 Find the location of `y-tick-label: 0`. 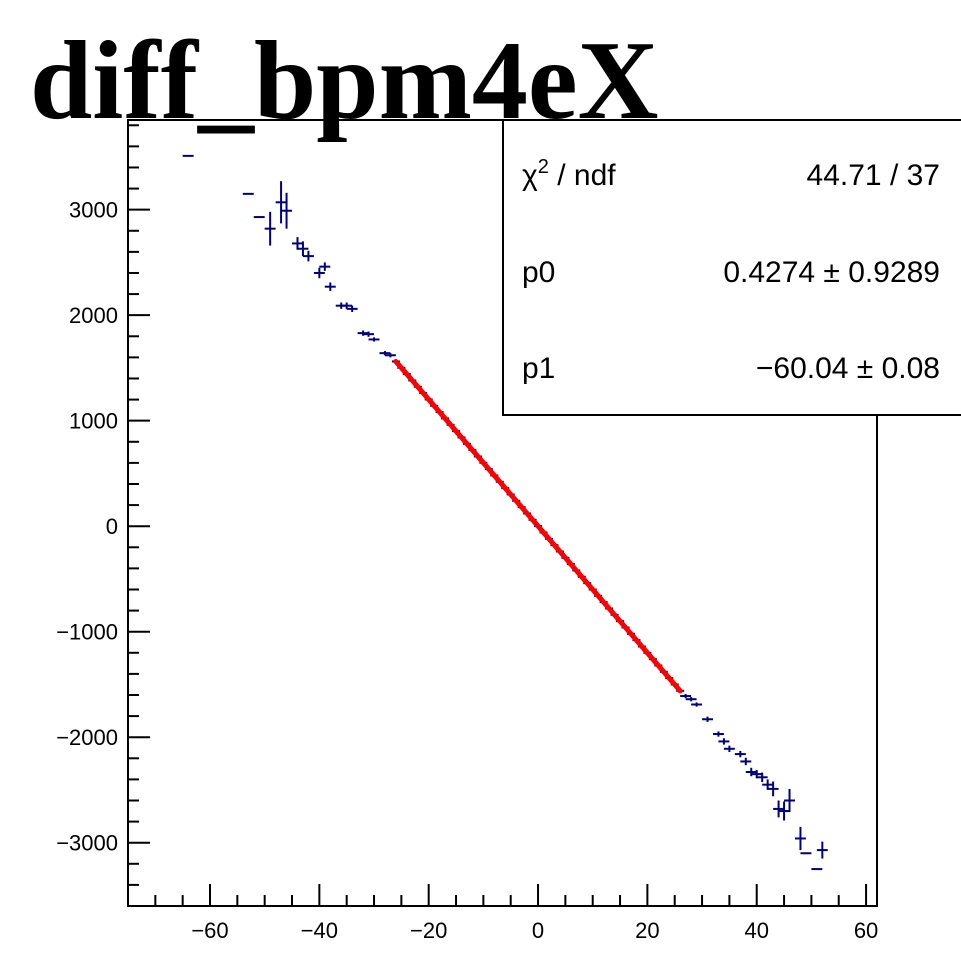

y-tick-label: 0 is located at coordinates (112, 526).